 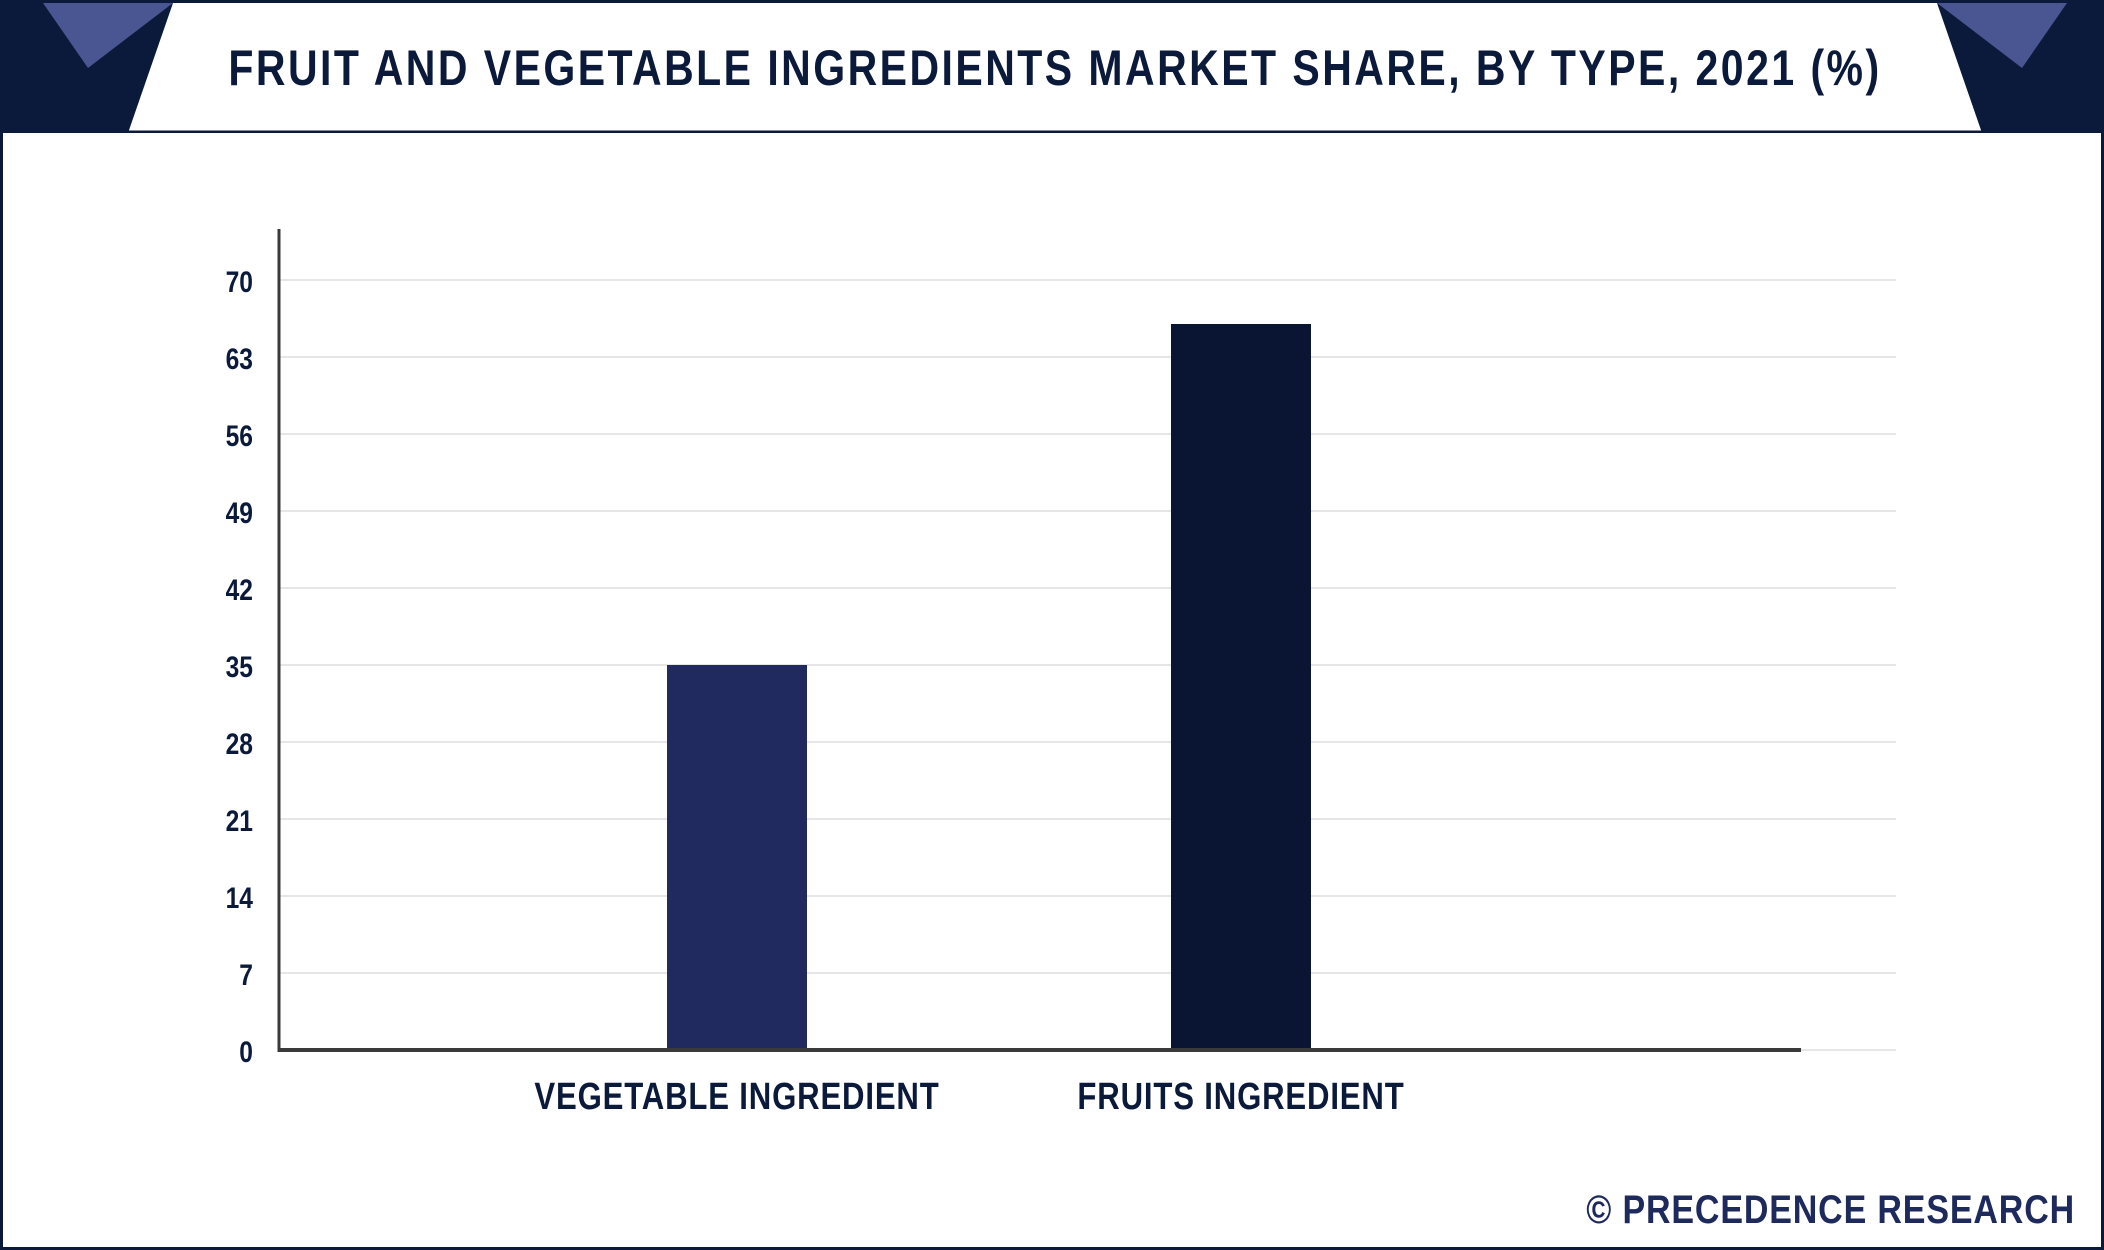 I want to click on y-tick-label: 70, so click(x=239, y=282).